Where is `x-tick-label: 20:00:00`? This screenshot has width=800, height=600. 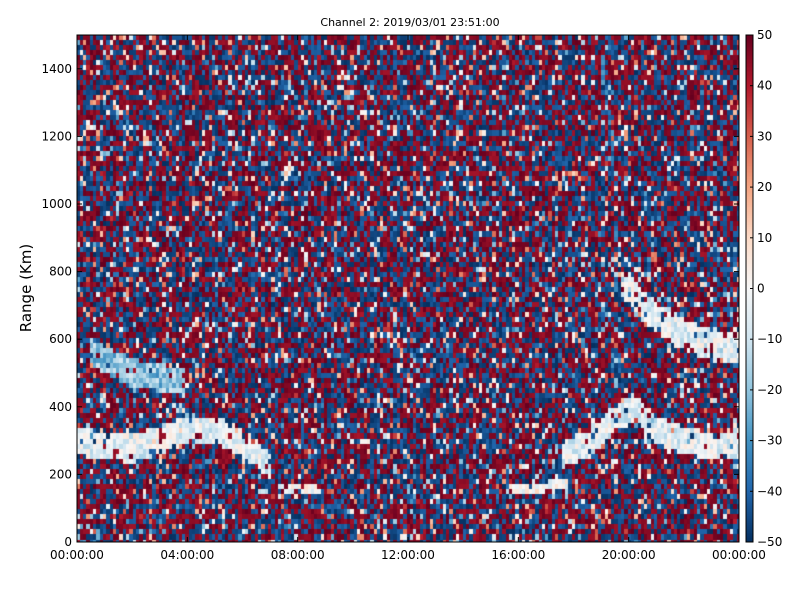
x-tick-label: 20:00:00 is located at coordinates (629, 555).